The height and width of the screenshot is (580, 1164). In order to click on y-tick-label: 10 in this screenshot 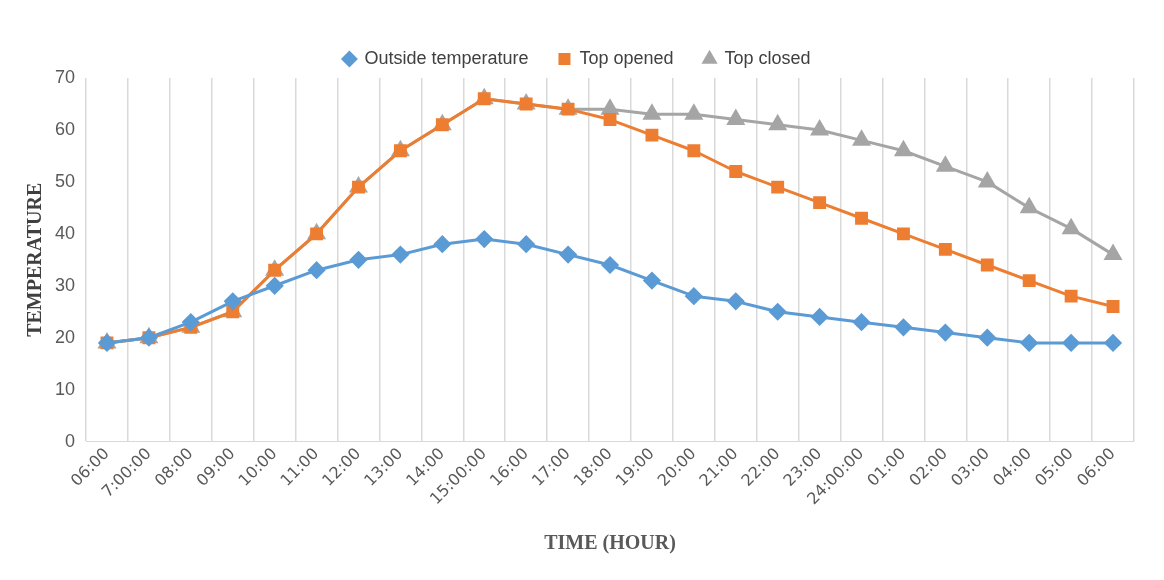, I will do `click(65, 388)`.